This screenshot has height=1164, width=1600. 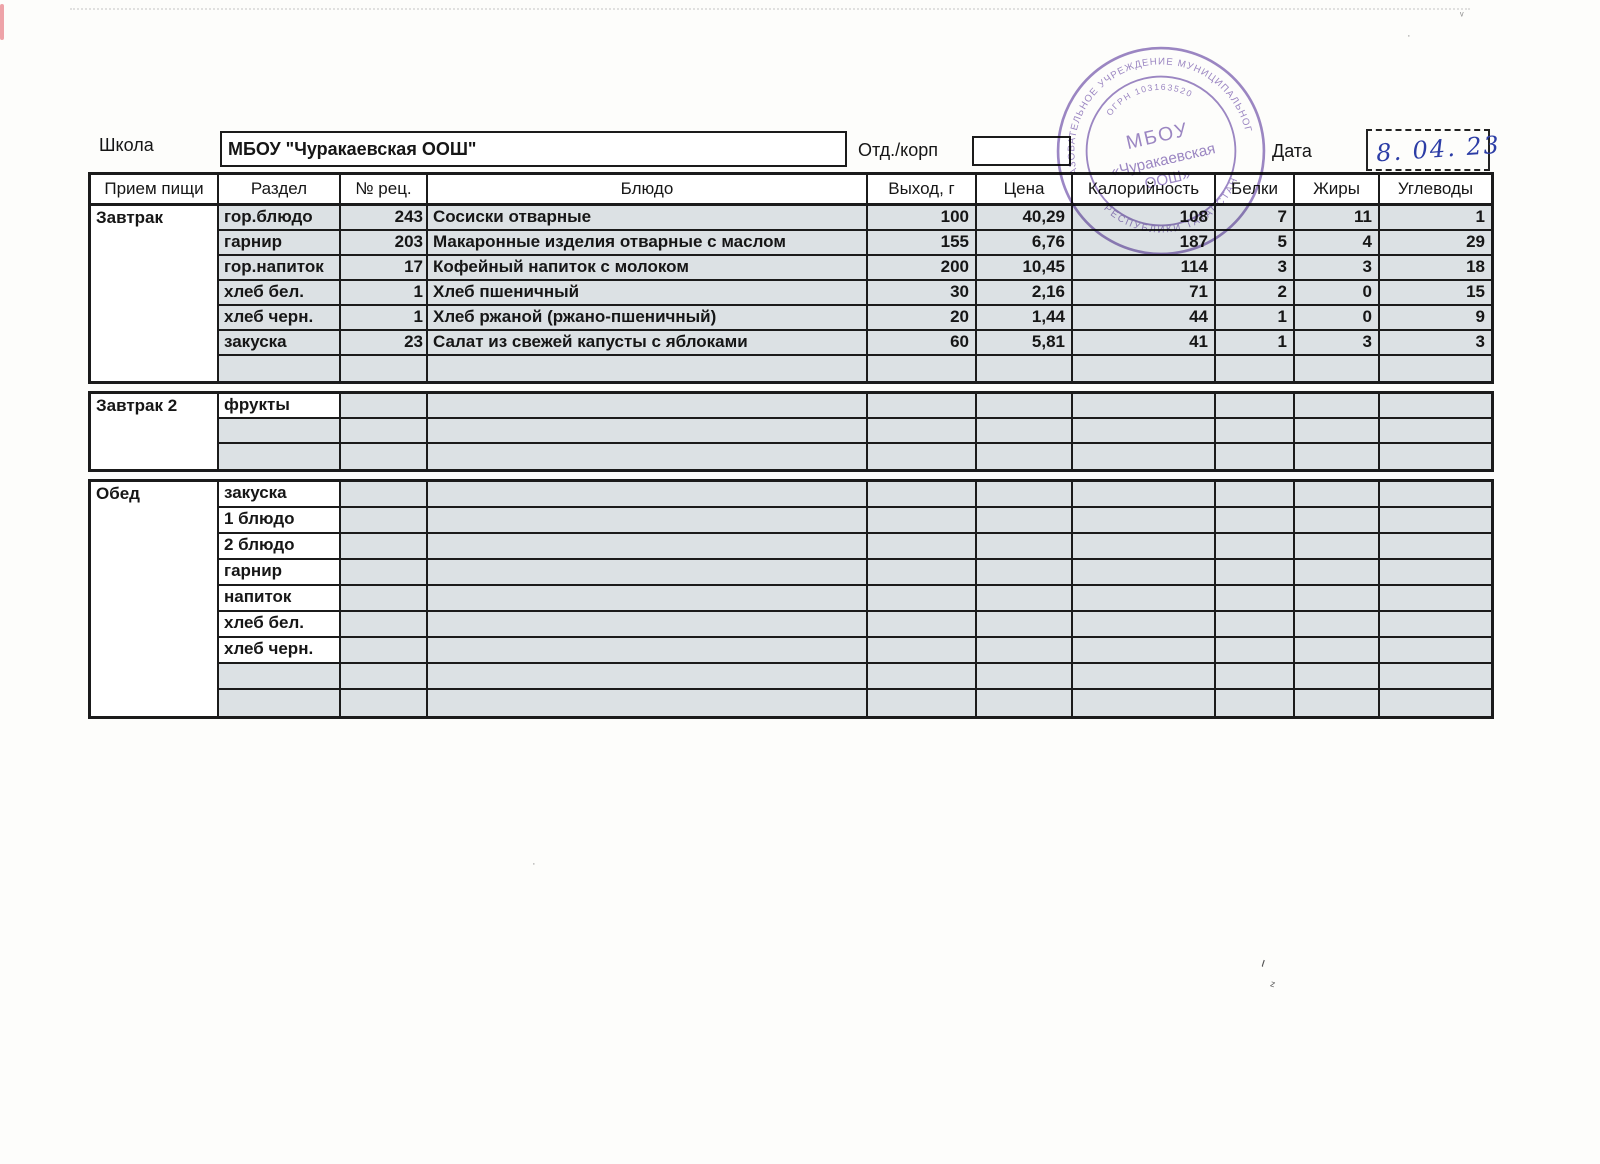 What do you see at coordinates (1435, 317) in the screenshot?
I see `cell-carb: 9` at bounding box center [1435, 317].